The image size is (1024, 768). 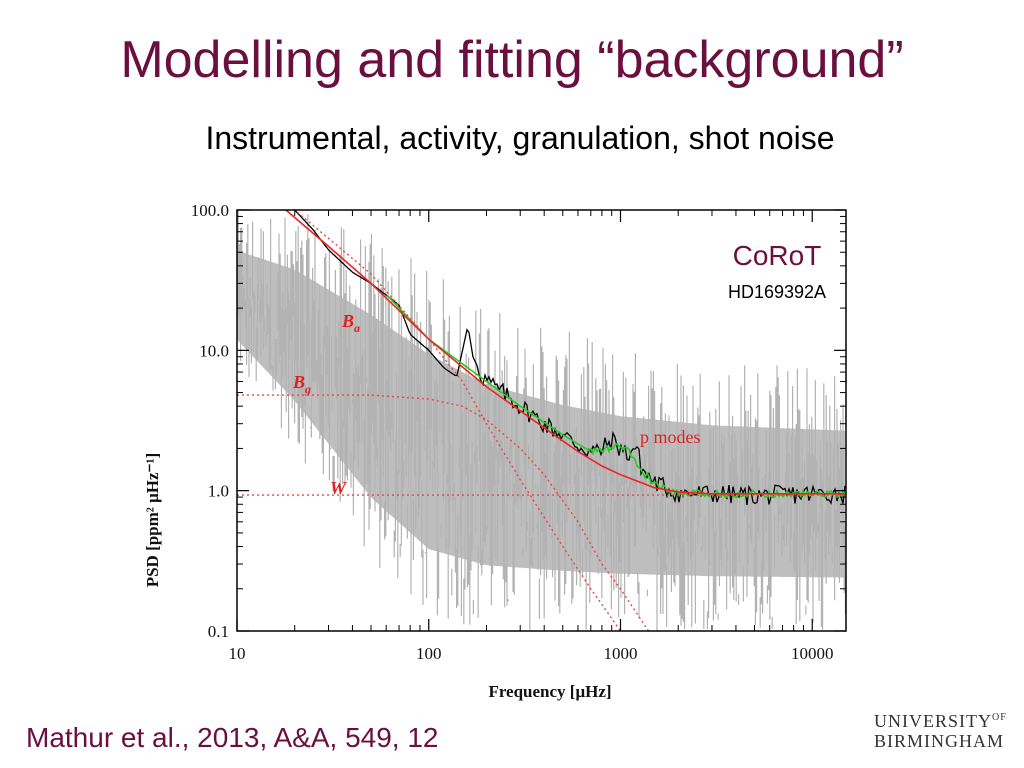 What do you see at coordinates (939, 741) in the screenshot?
I see `logo-line2: BIRMINGHAM` at bounding box center [939, 741].